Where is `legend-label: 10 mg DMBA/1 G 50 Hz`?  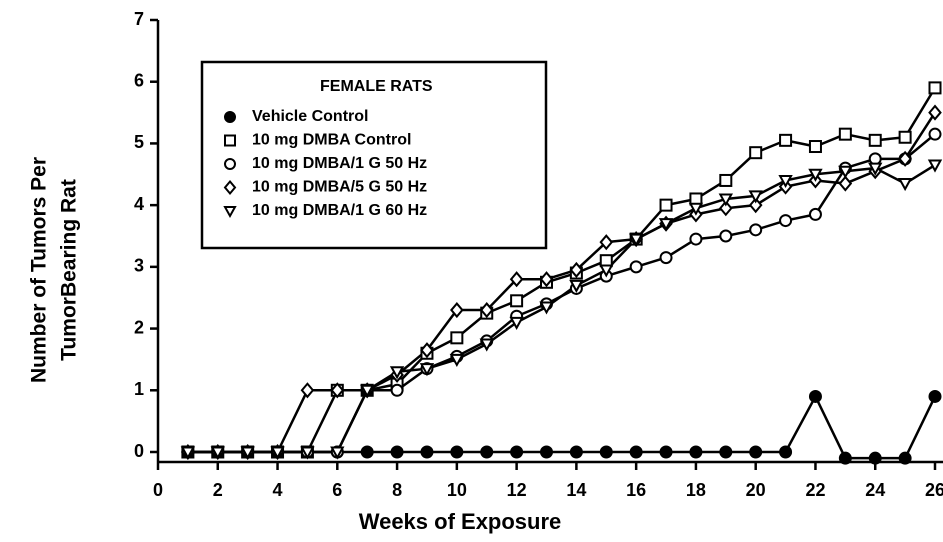 legend-label: 10 mg DMBA/1 G 50 Hz is located at coordinates (339, 163).